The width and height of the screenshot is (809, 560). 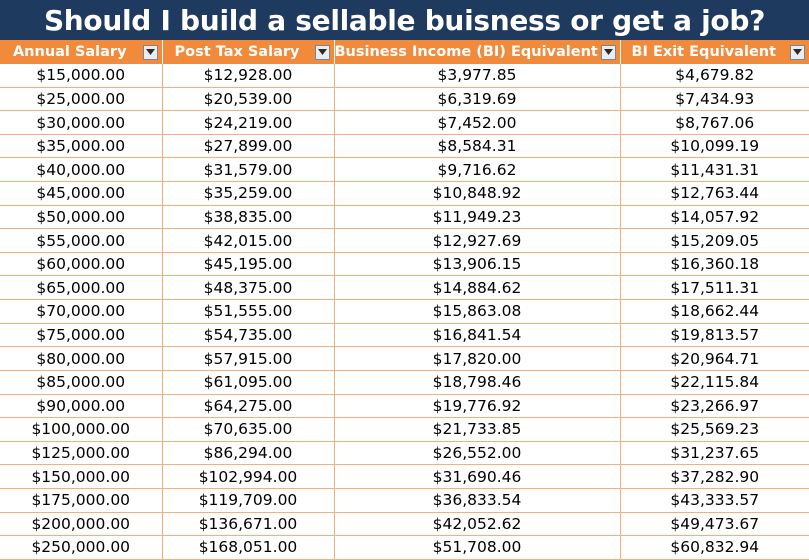 What do you see at coordinates (81, 358) in the screenshot?
I see `annual-salary-cell: $80,000.00` at bounding box center [81, 358].